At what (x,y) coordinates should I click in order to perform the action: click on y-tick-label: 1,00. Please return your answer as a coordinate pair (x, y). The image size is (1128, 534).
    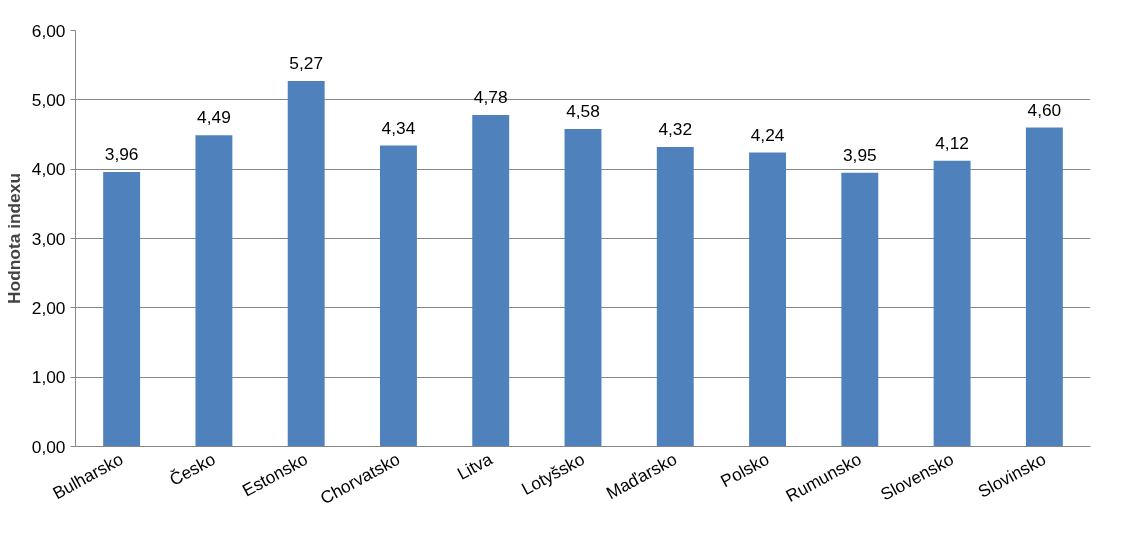
    Looking at the image, I should click on (48, 377).